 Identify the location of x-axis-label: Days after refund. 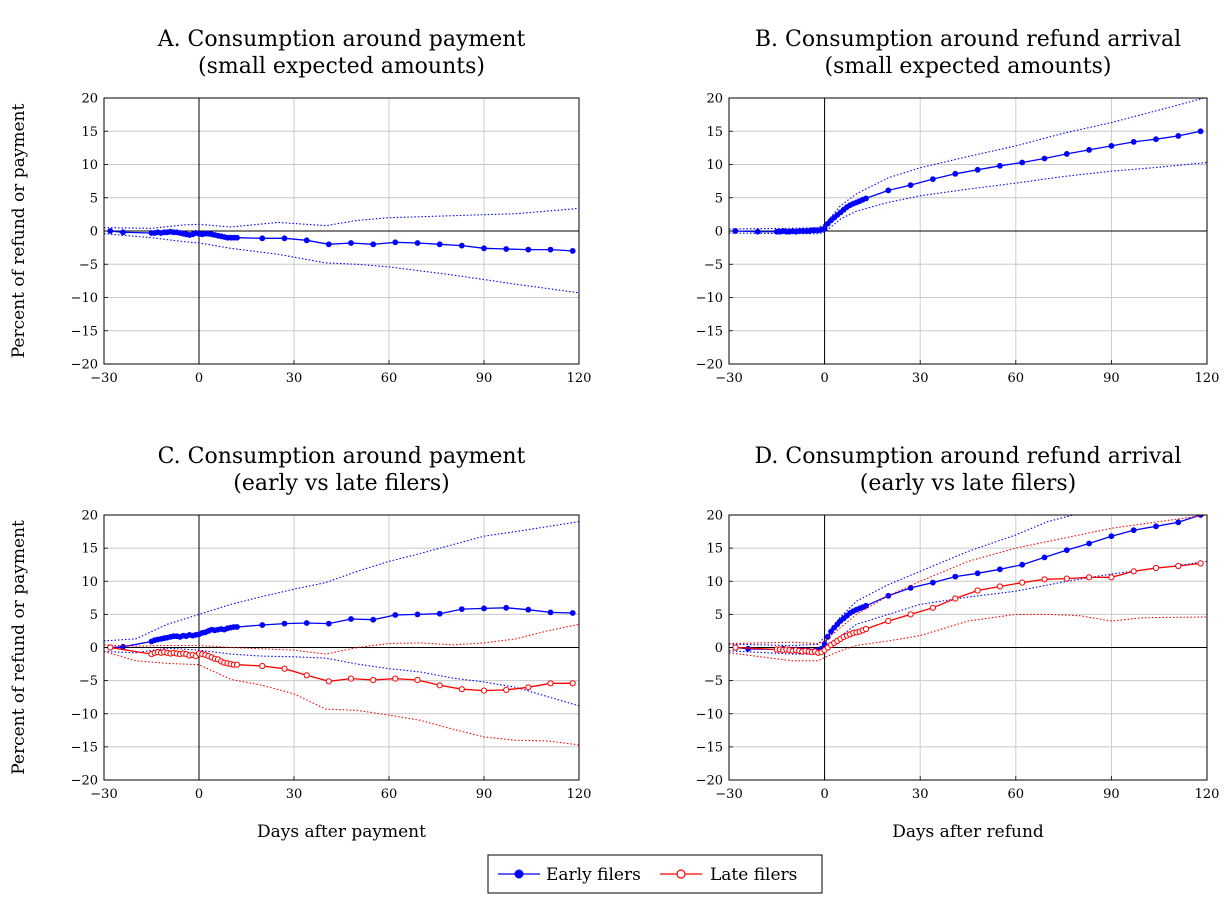
(968, 832).